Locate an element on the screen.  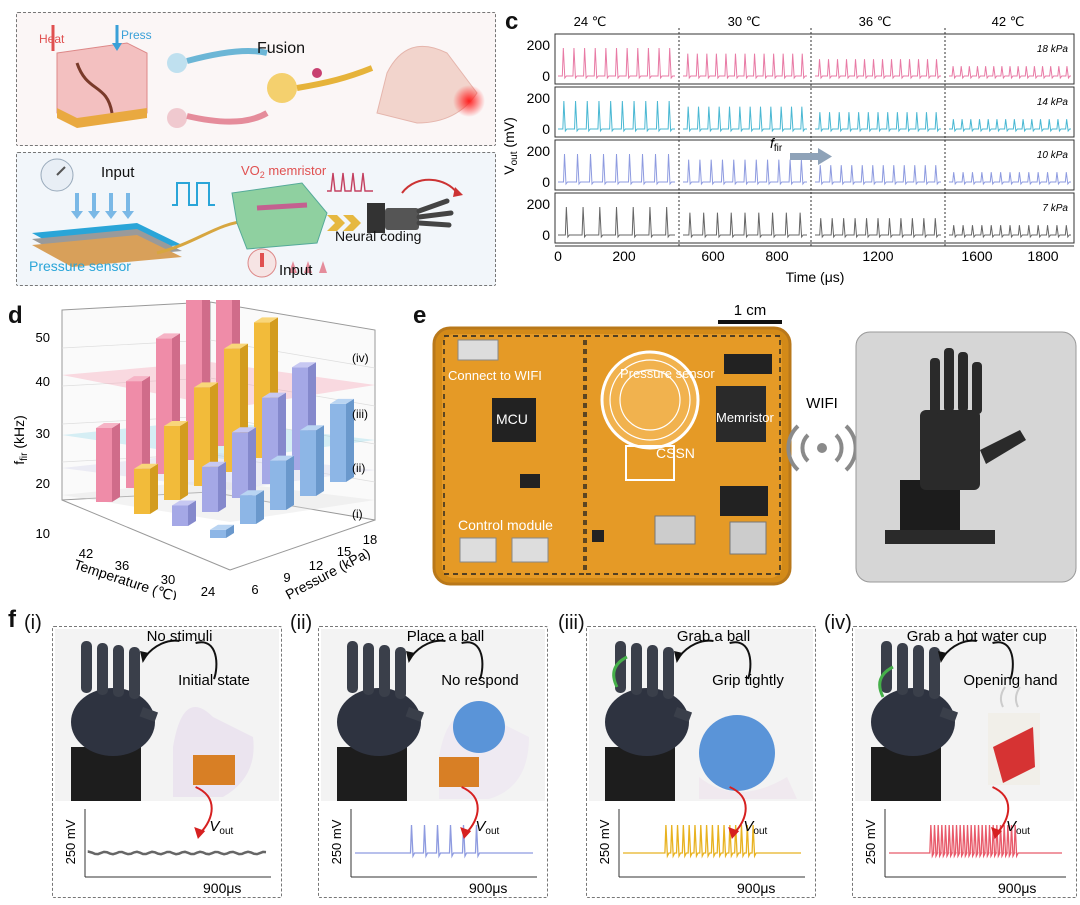
sensor-board is located at coordinates (214, 770).